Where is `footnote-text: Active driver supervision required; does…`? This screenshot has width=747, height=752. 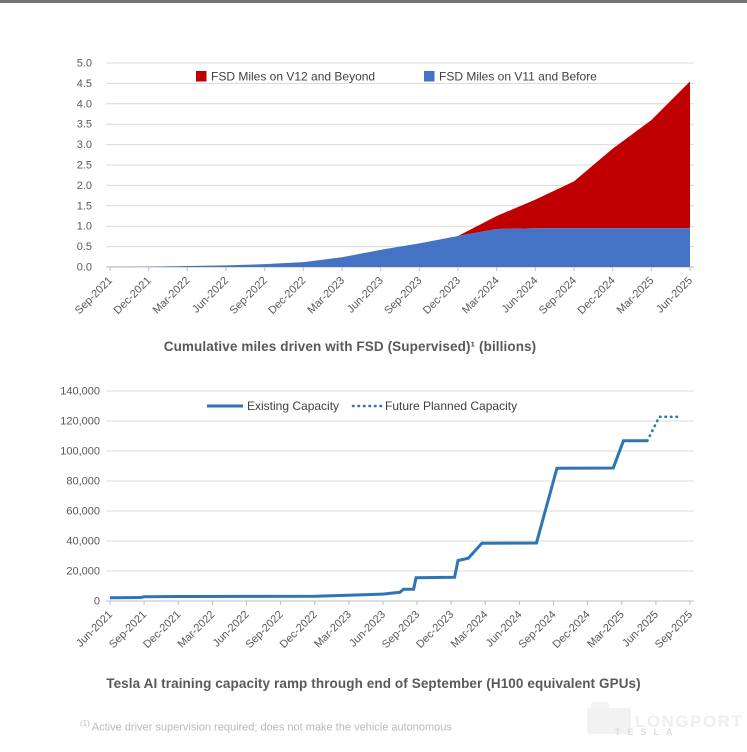
footnote-text: Active driver supervision required; does… is located at coordinates (271, 727).